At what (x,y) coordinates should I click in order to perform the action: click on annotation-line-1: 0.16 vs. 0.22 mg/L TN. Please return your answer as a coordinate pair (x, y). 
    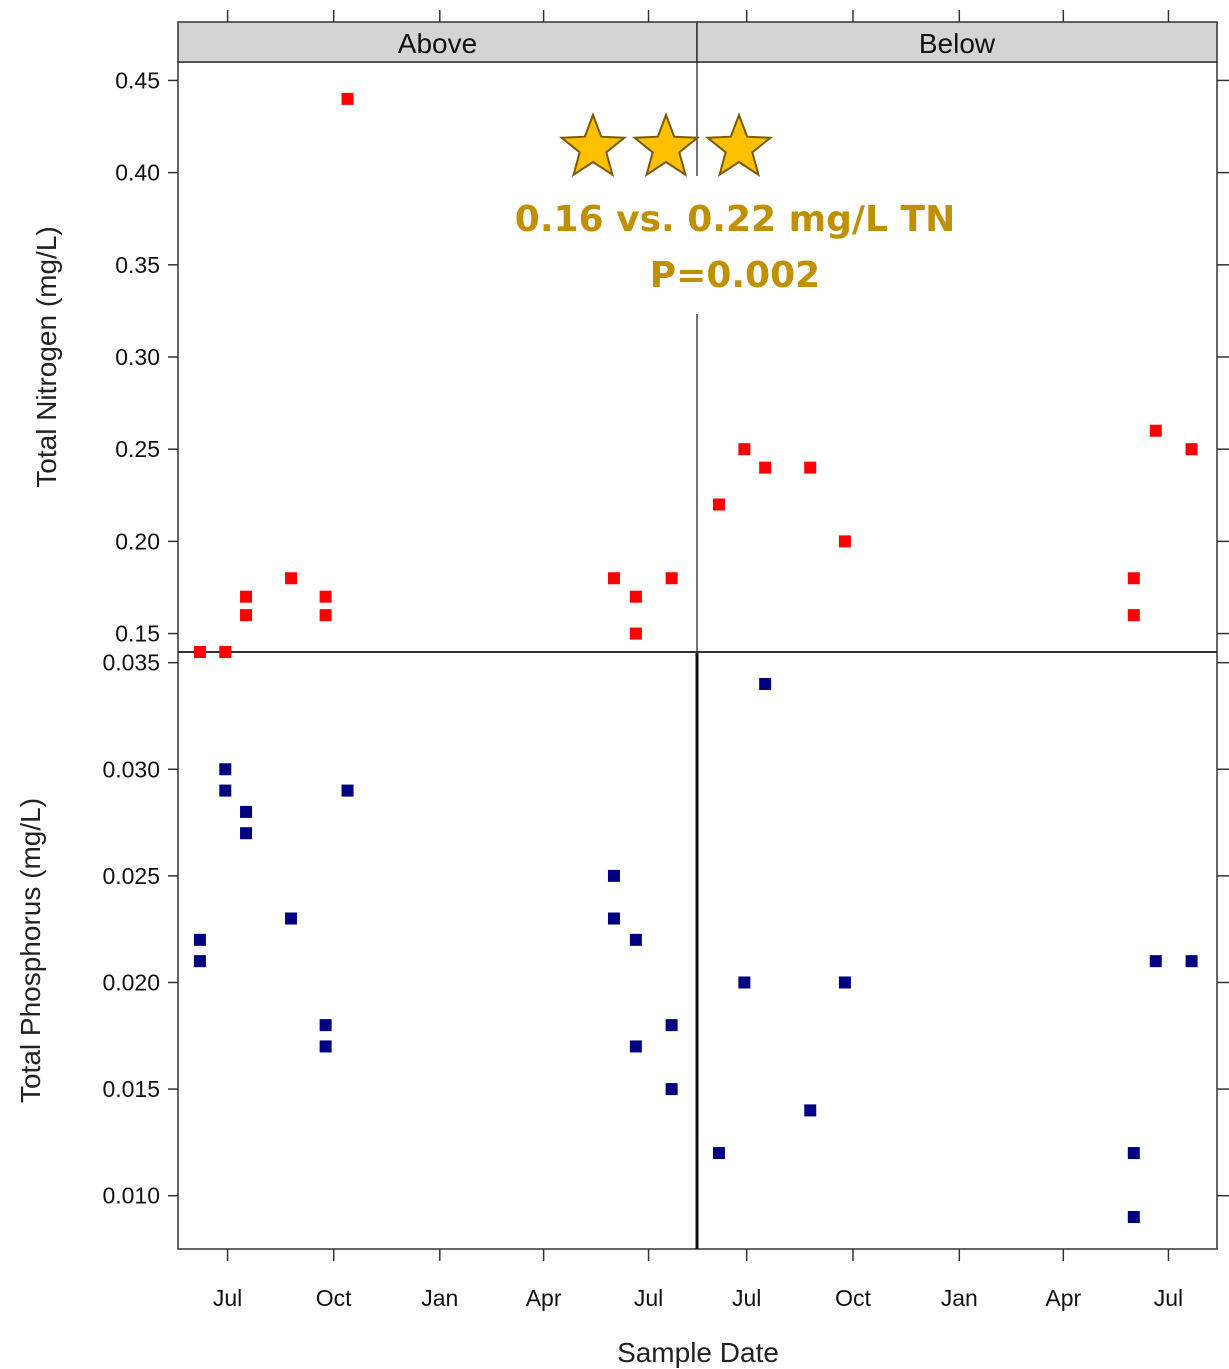
    Looking at the image, I should click on (735, 219).